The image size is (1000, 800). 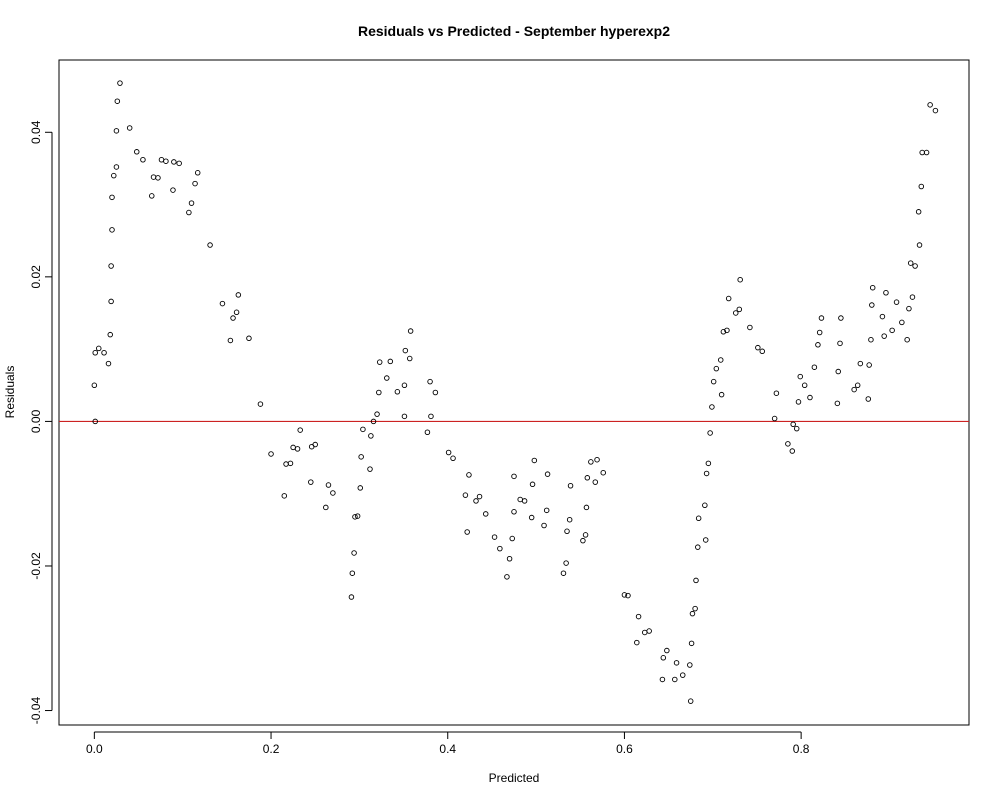 What do you see at coordinates (36, 421) in the screenshot?
I see `y-tick-label: 0.00` at bounding box center [36, 421].